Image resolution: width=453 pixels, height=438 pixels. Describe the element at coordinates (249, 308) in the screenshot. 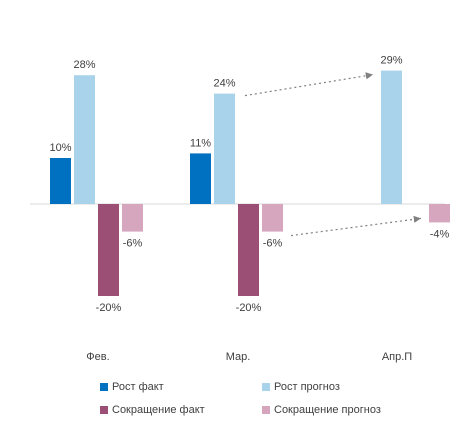

I see `data-label-s2-c1: -20%` at that location.